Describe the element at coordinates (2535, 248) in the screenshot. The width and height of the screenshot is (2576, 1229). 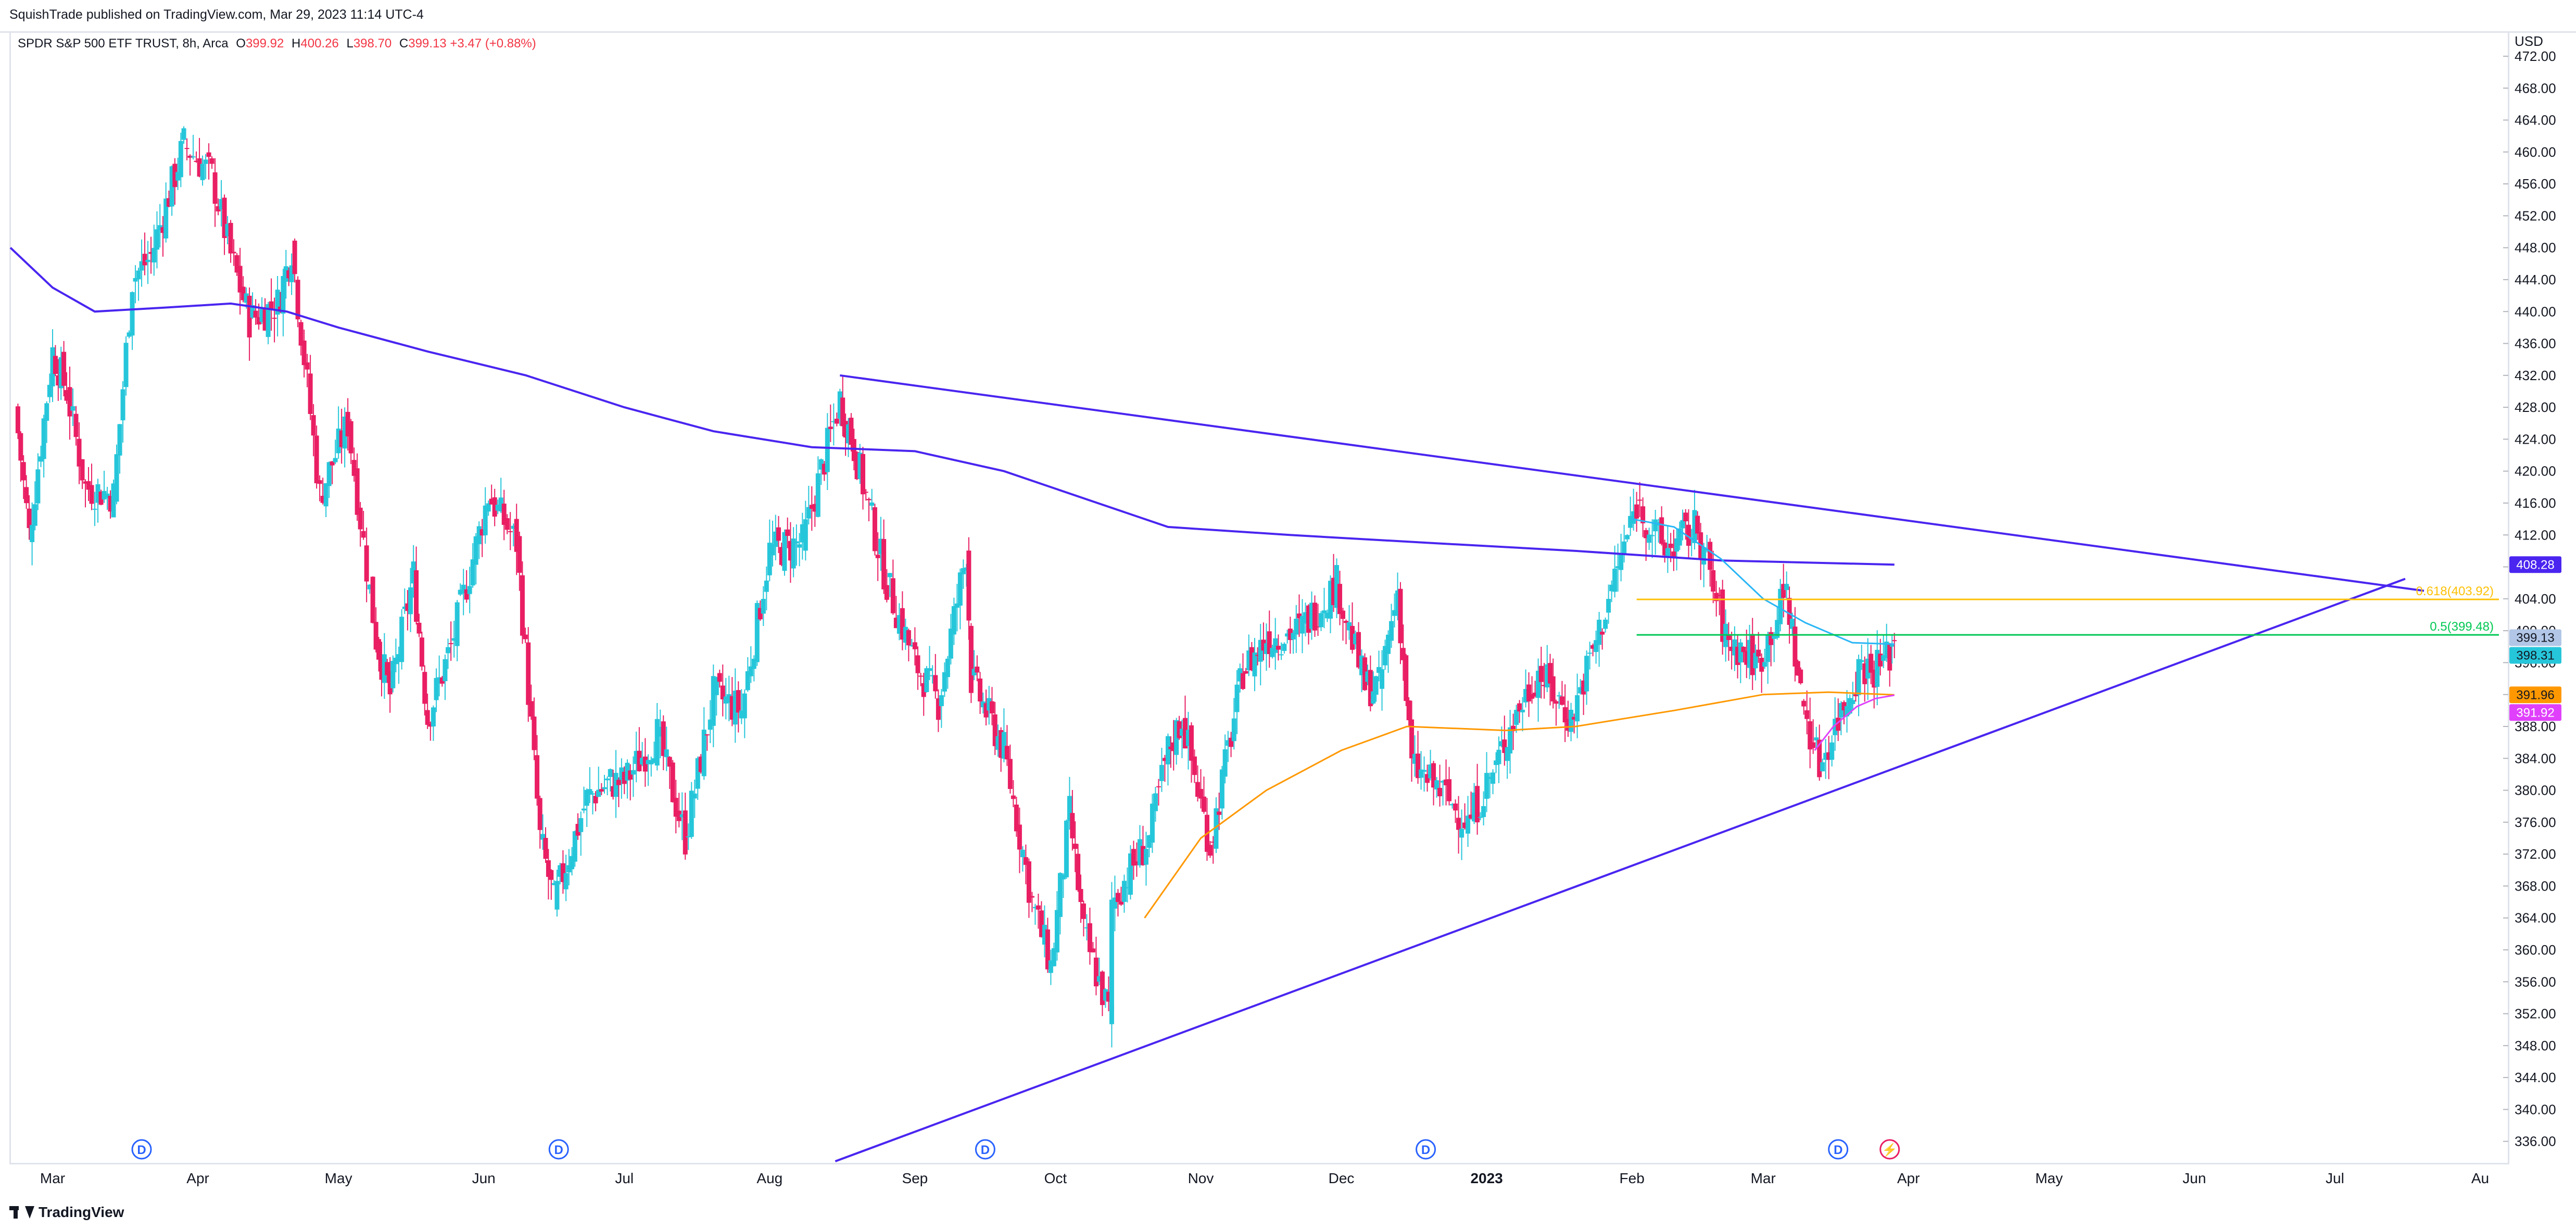
I see `y-tick-label: 448.00` at that location.